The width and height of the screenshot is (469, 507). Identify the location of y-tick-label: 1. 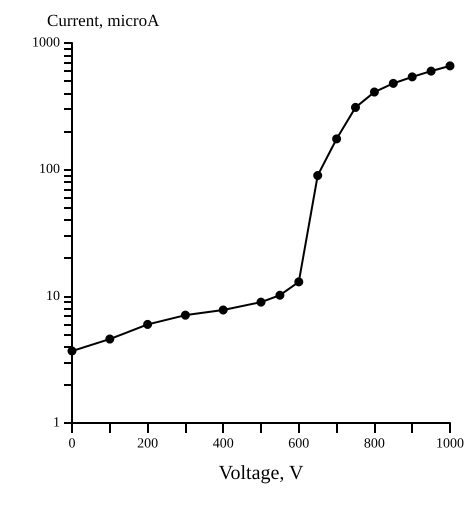
(56, 423).